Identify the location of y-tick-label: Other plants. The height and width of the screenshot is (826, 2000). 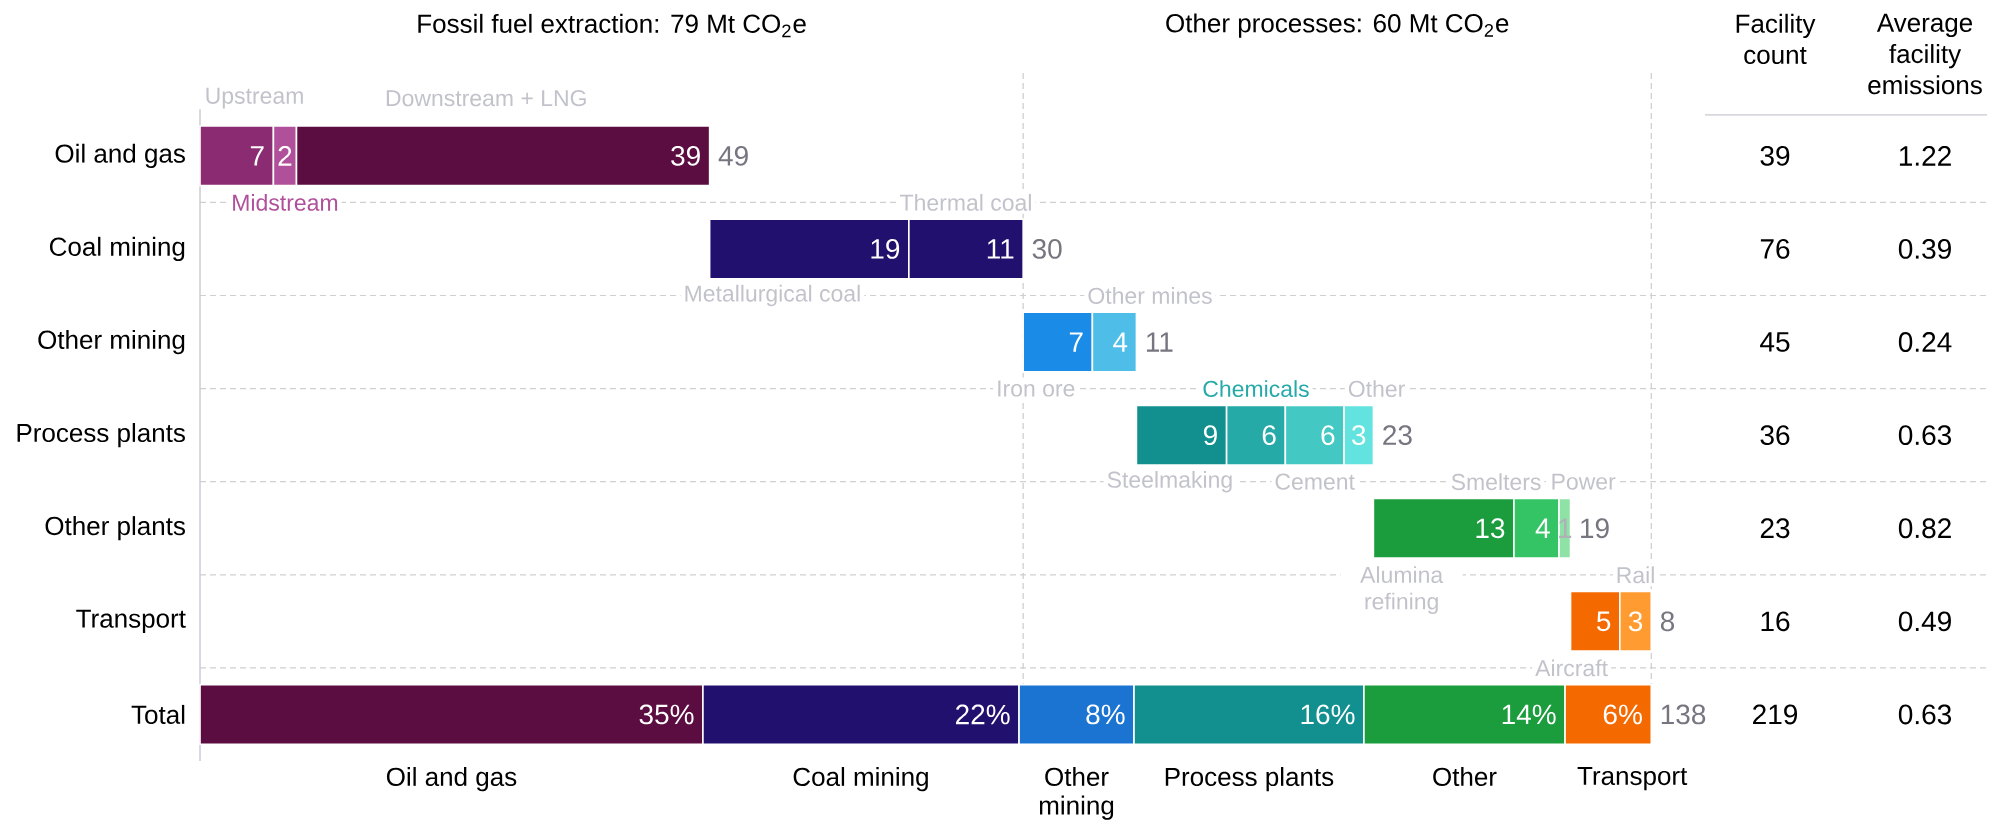
(115, 528).